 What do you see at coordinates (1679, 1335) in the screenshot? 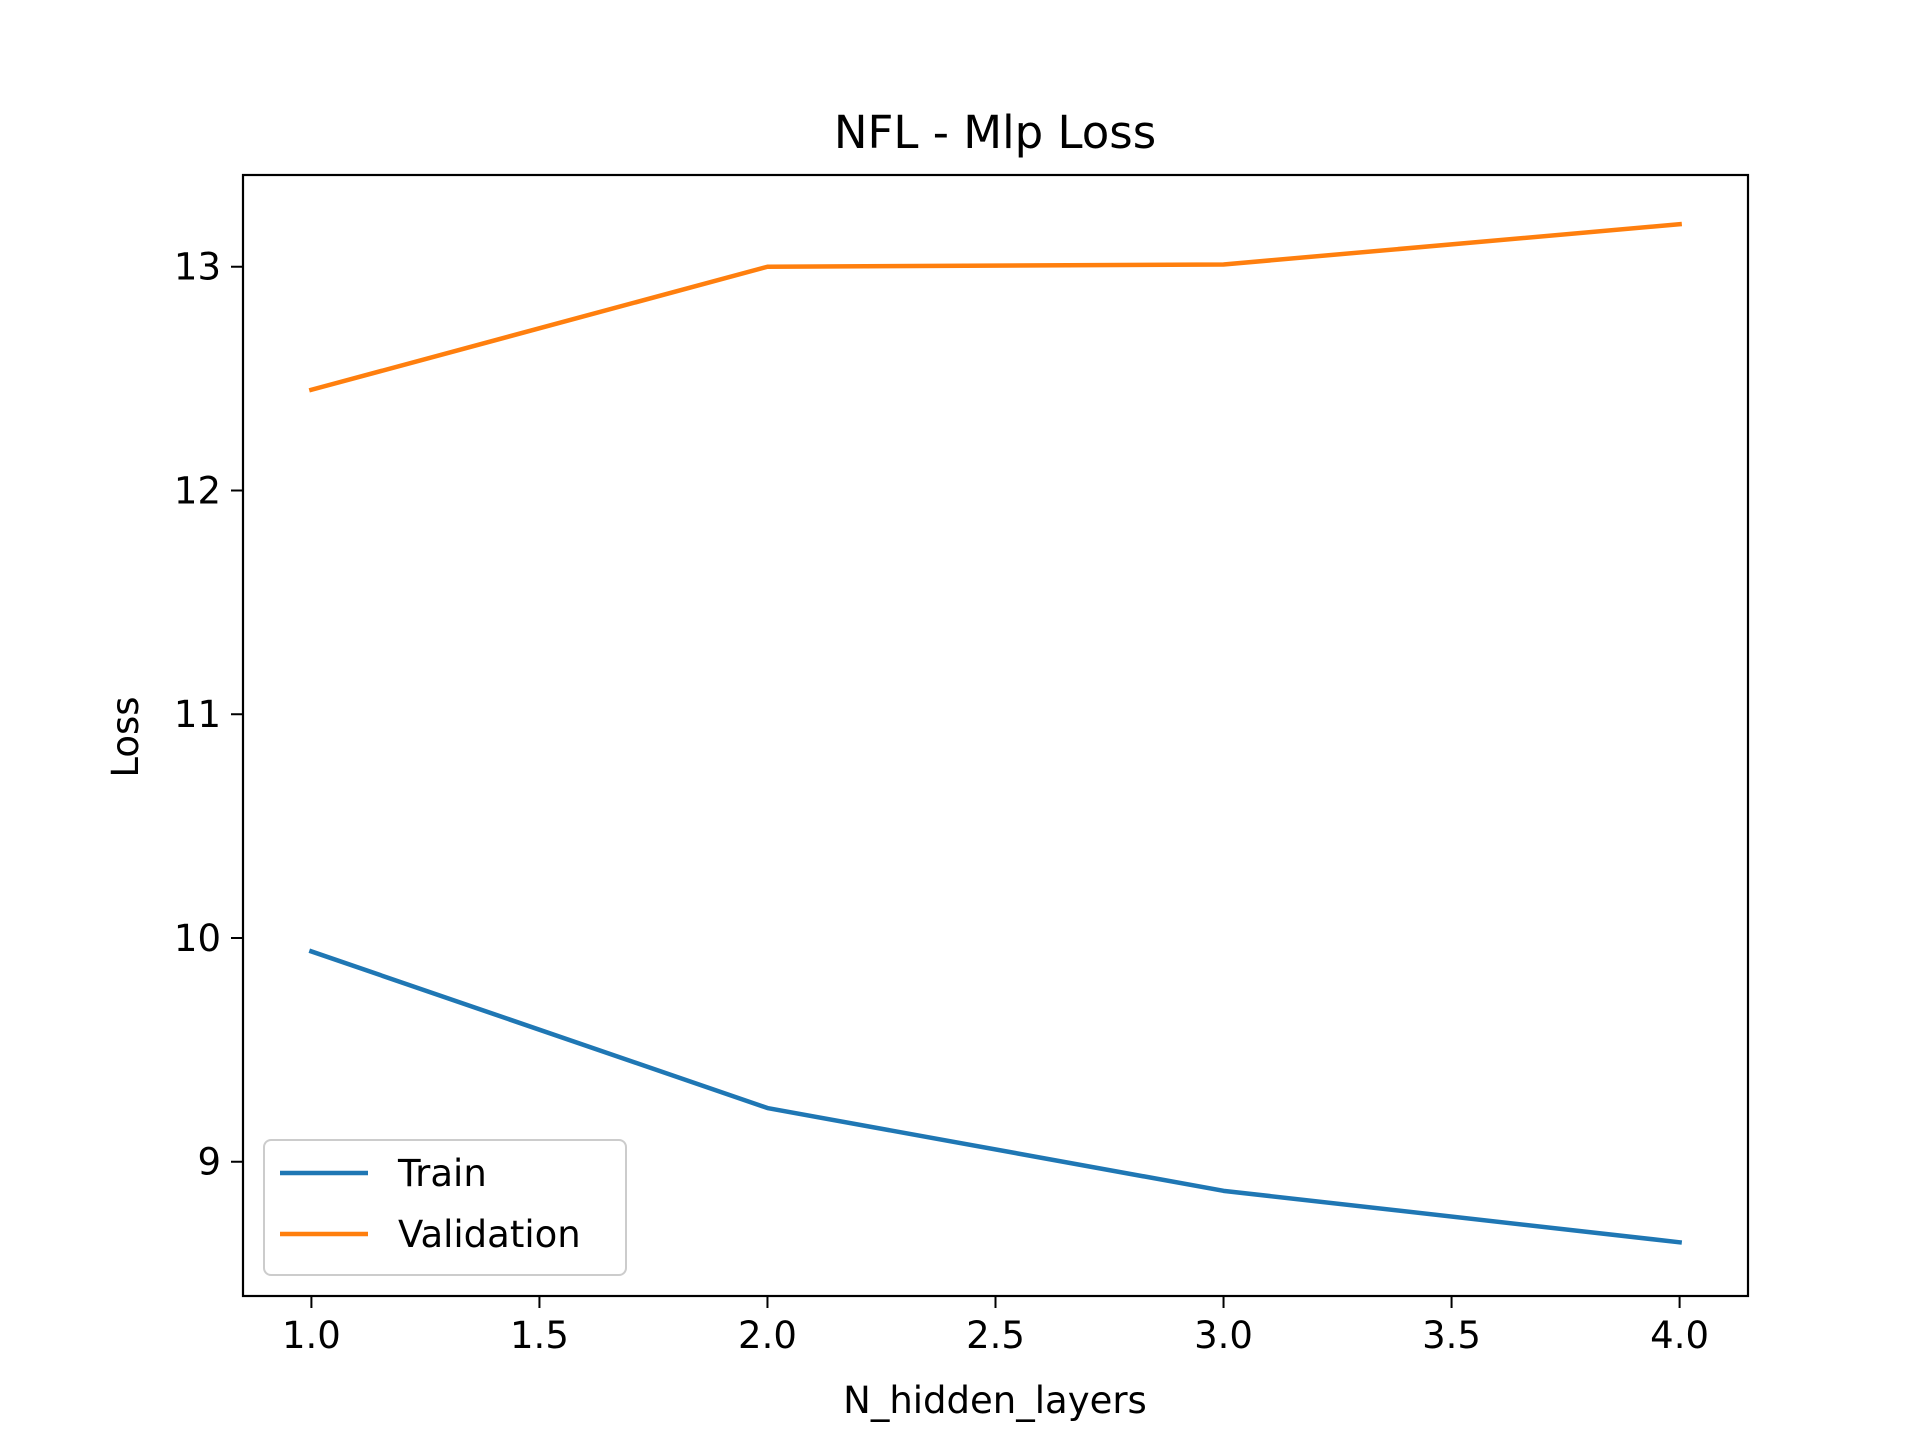
I see `x-tick-label: 4.0` at bounding box center [1679, 1335].